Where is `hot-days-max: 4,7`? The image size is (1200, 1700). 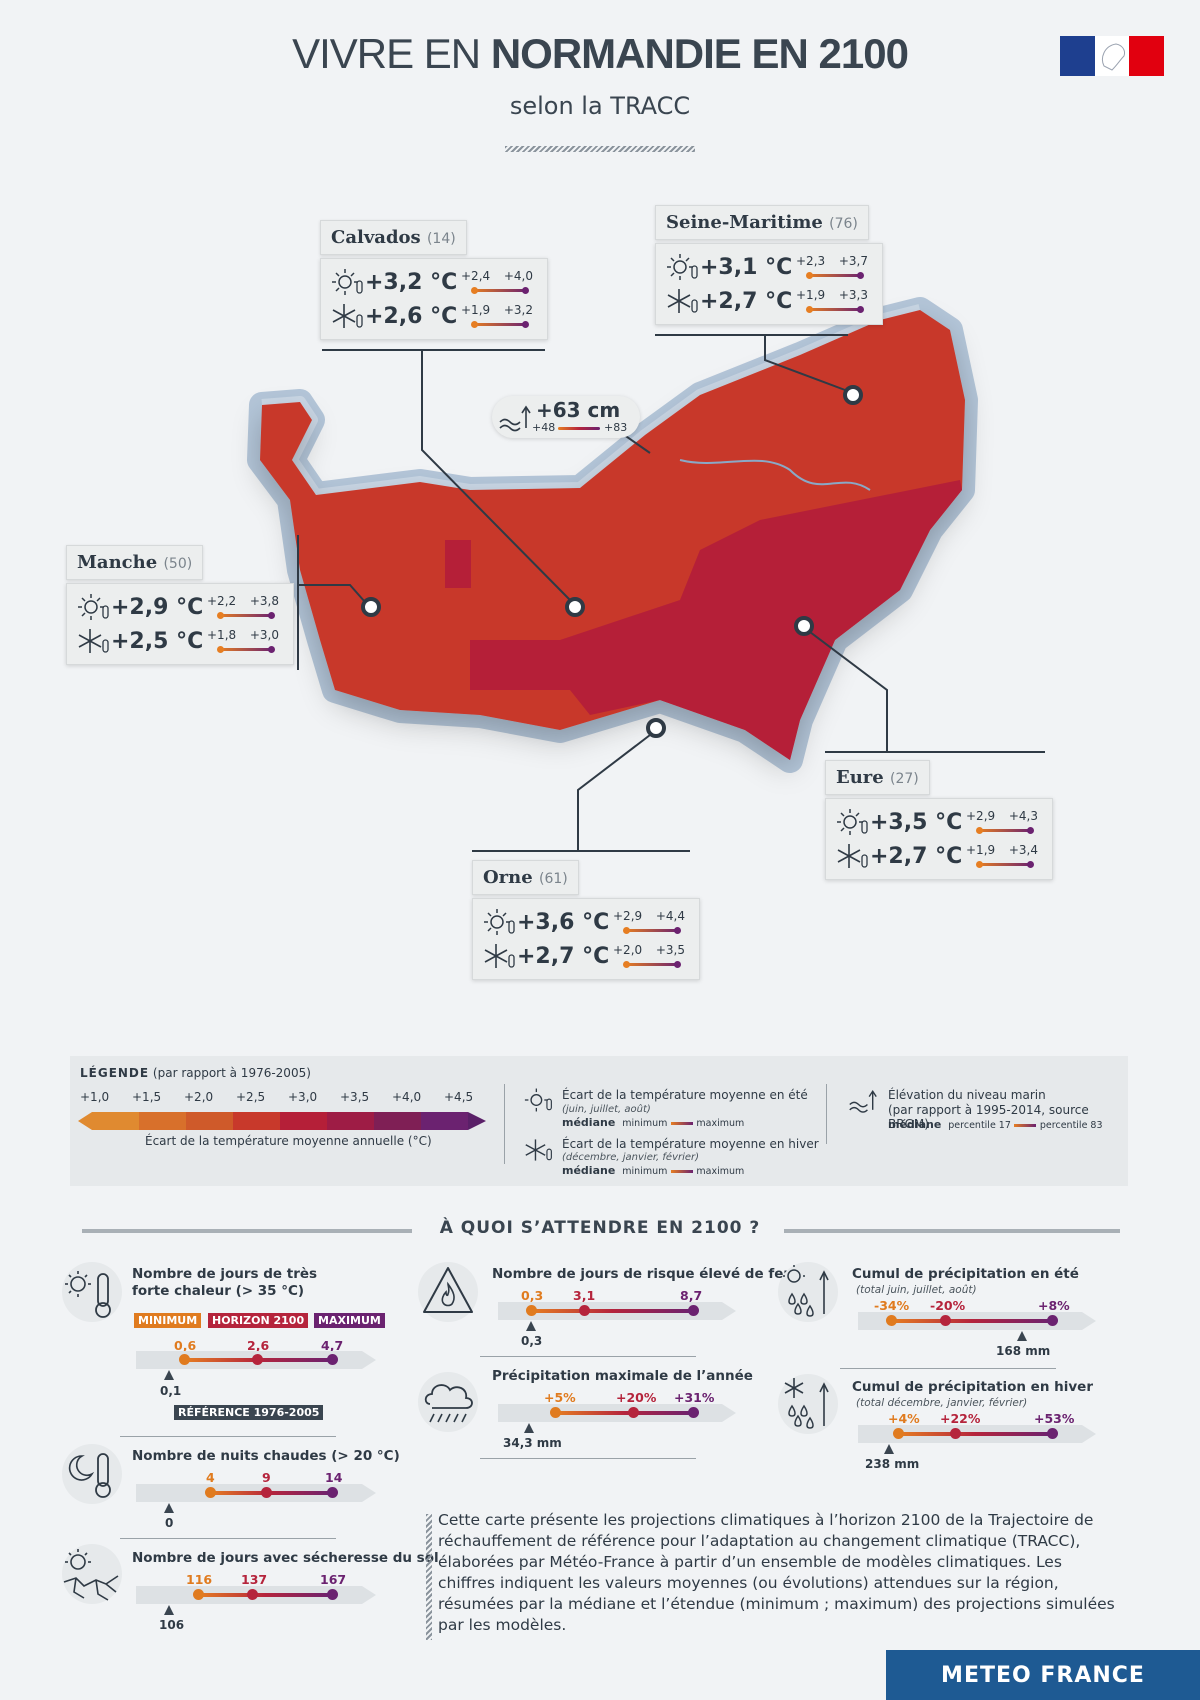 hot-days-max: 4,7 is located at coordinates (332, 1345).